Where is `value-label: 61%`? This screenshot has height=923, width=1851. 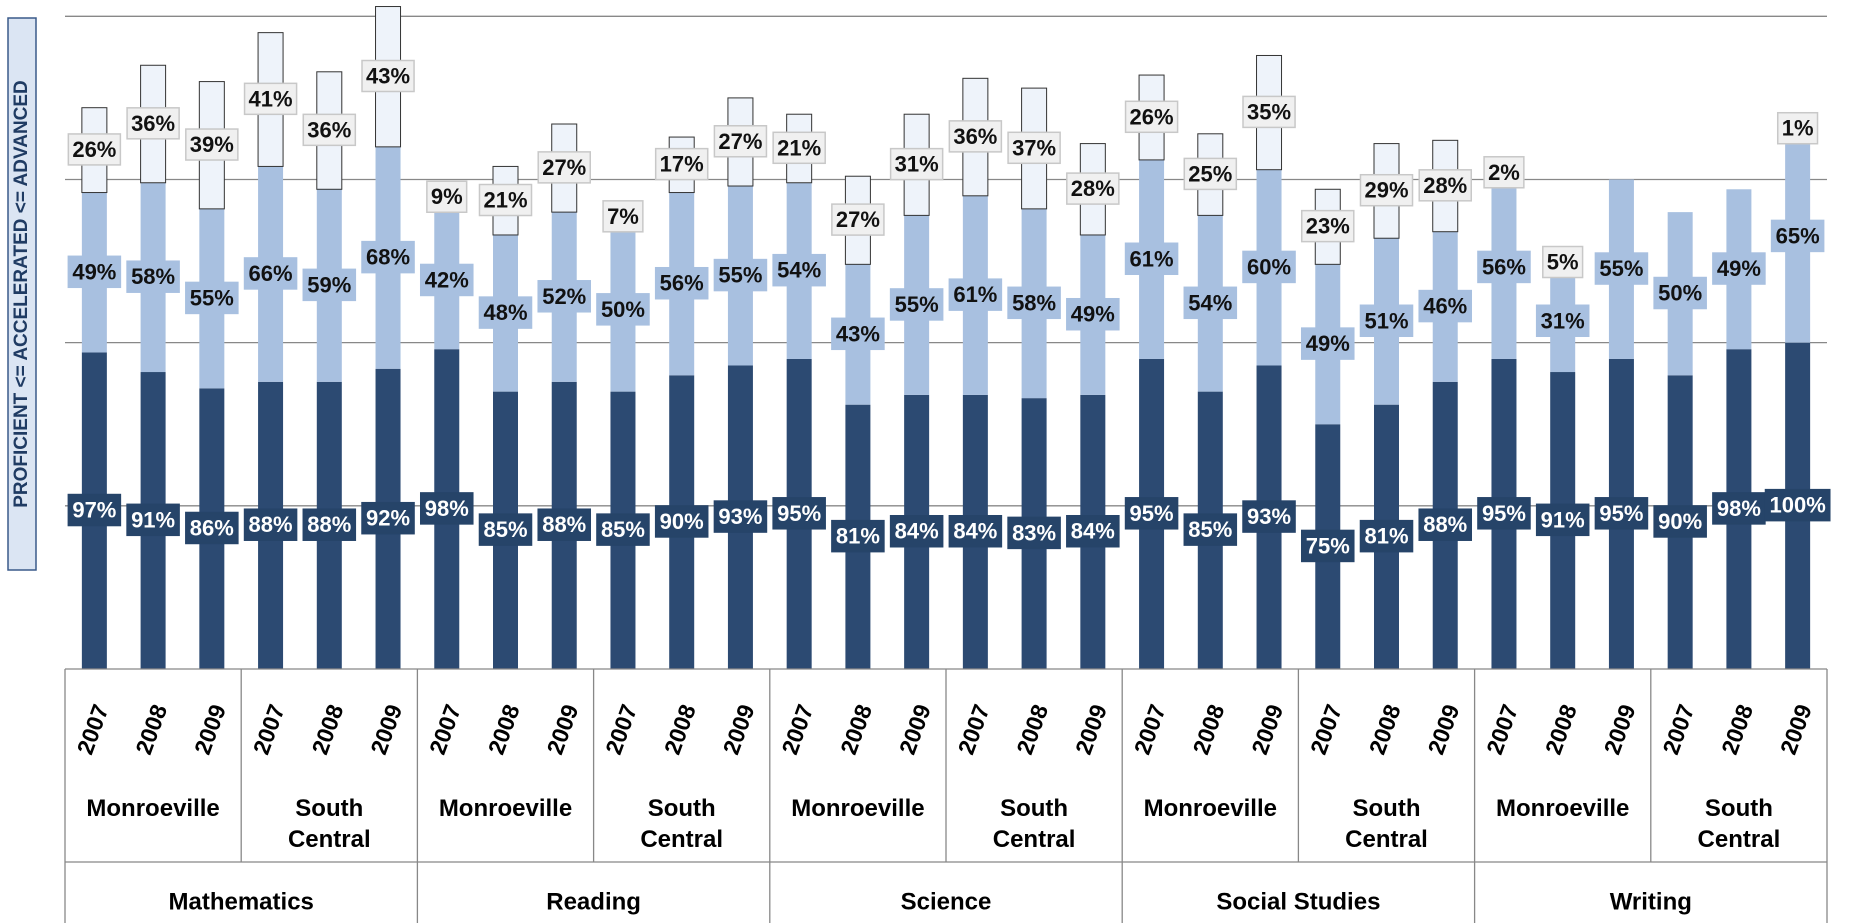
value-label: 61% is located at coordinates (1152, 258).